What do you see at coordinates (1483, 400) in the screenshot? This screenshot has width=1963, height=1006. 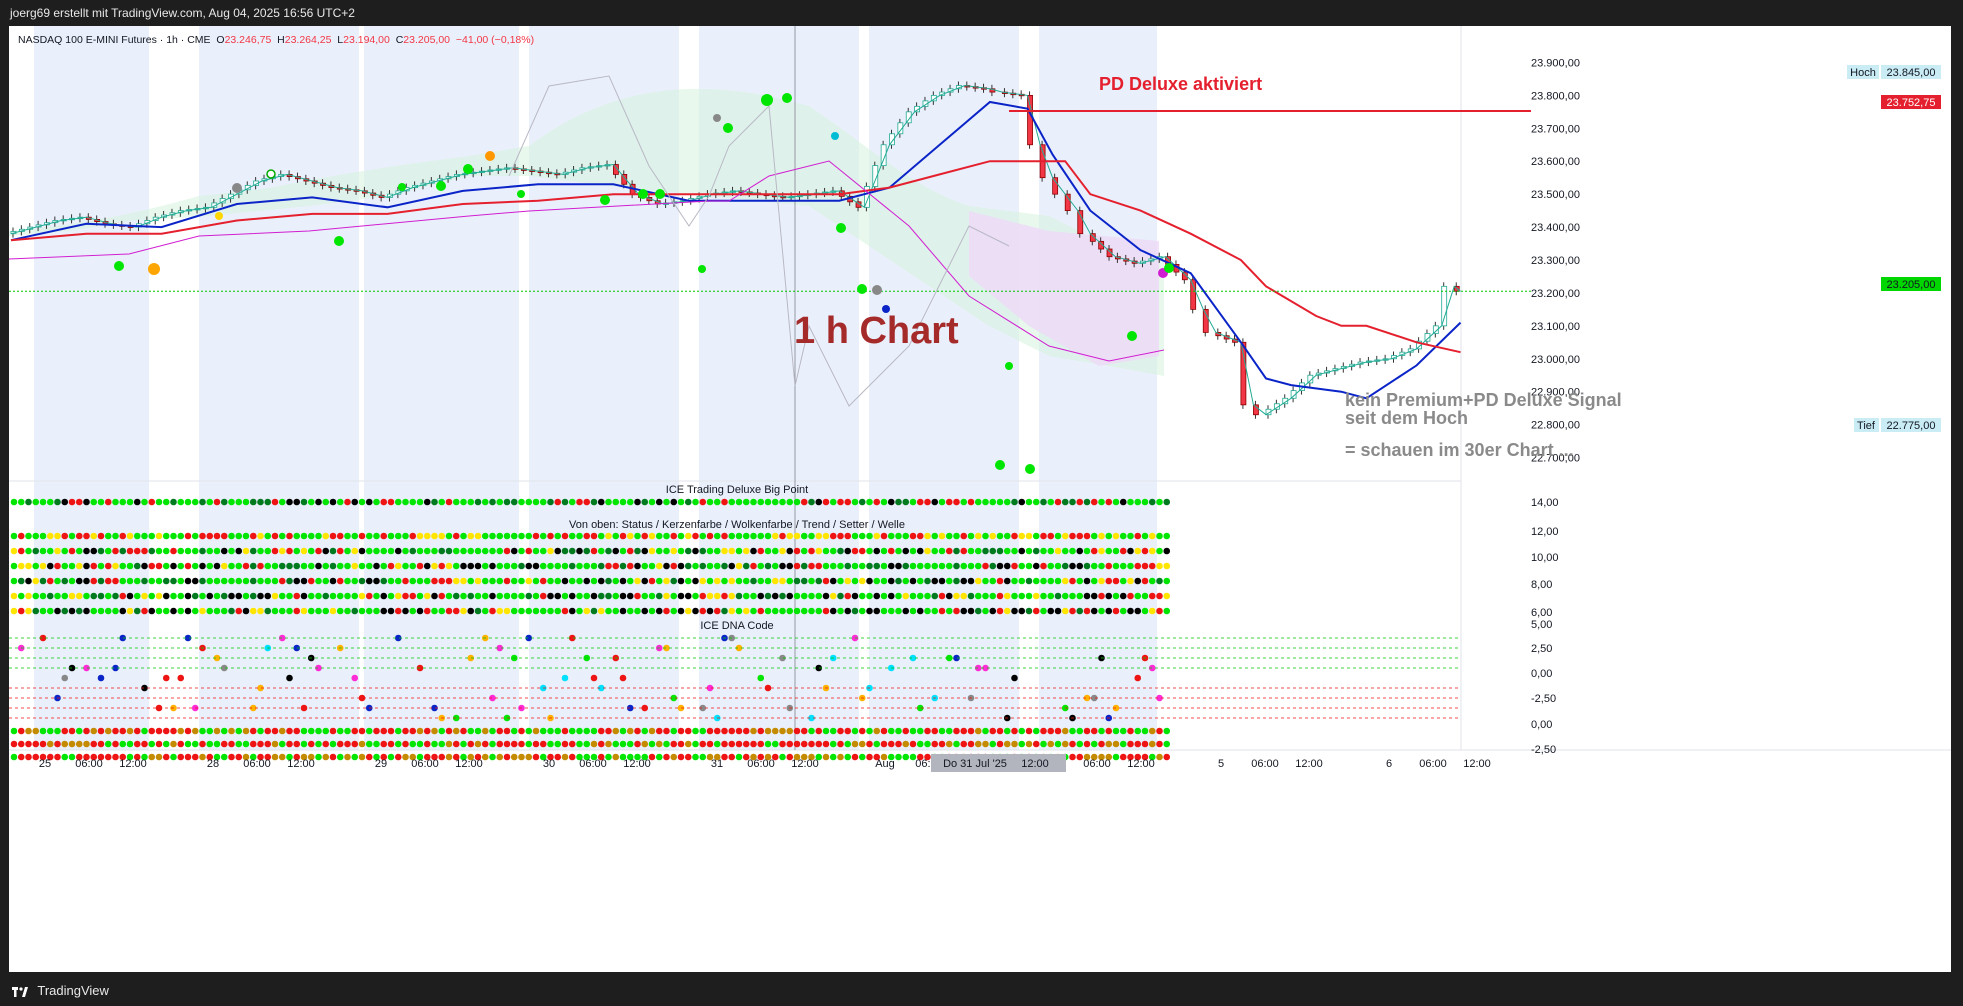 I see `note-line-1: kein Premium+PD Deluxe Signal` at bounding box center [1483, 400].